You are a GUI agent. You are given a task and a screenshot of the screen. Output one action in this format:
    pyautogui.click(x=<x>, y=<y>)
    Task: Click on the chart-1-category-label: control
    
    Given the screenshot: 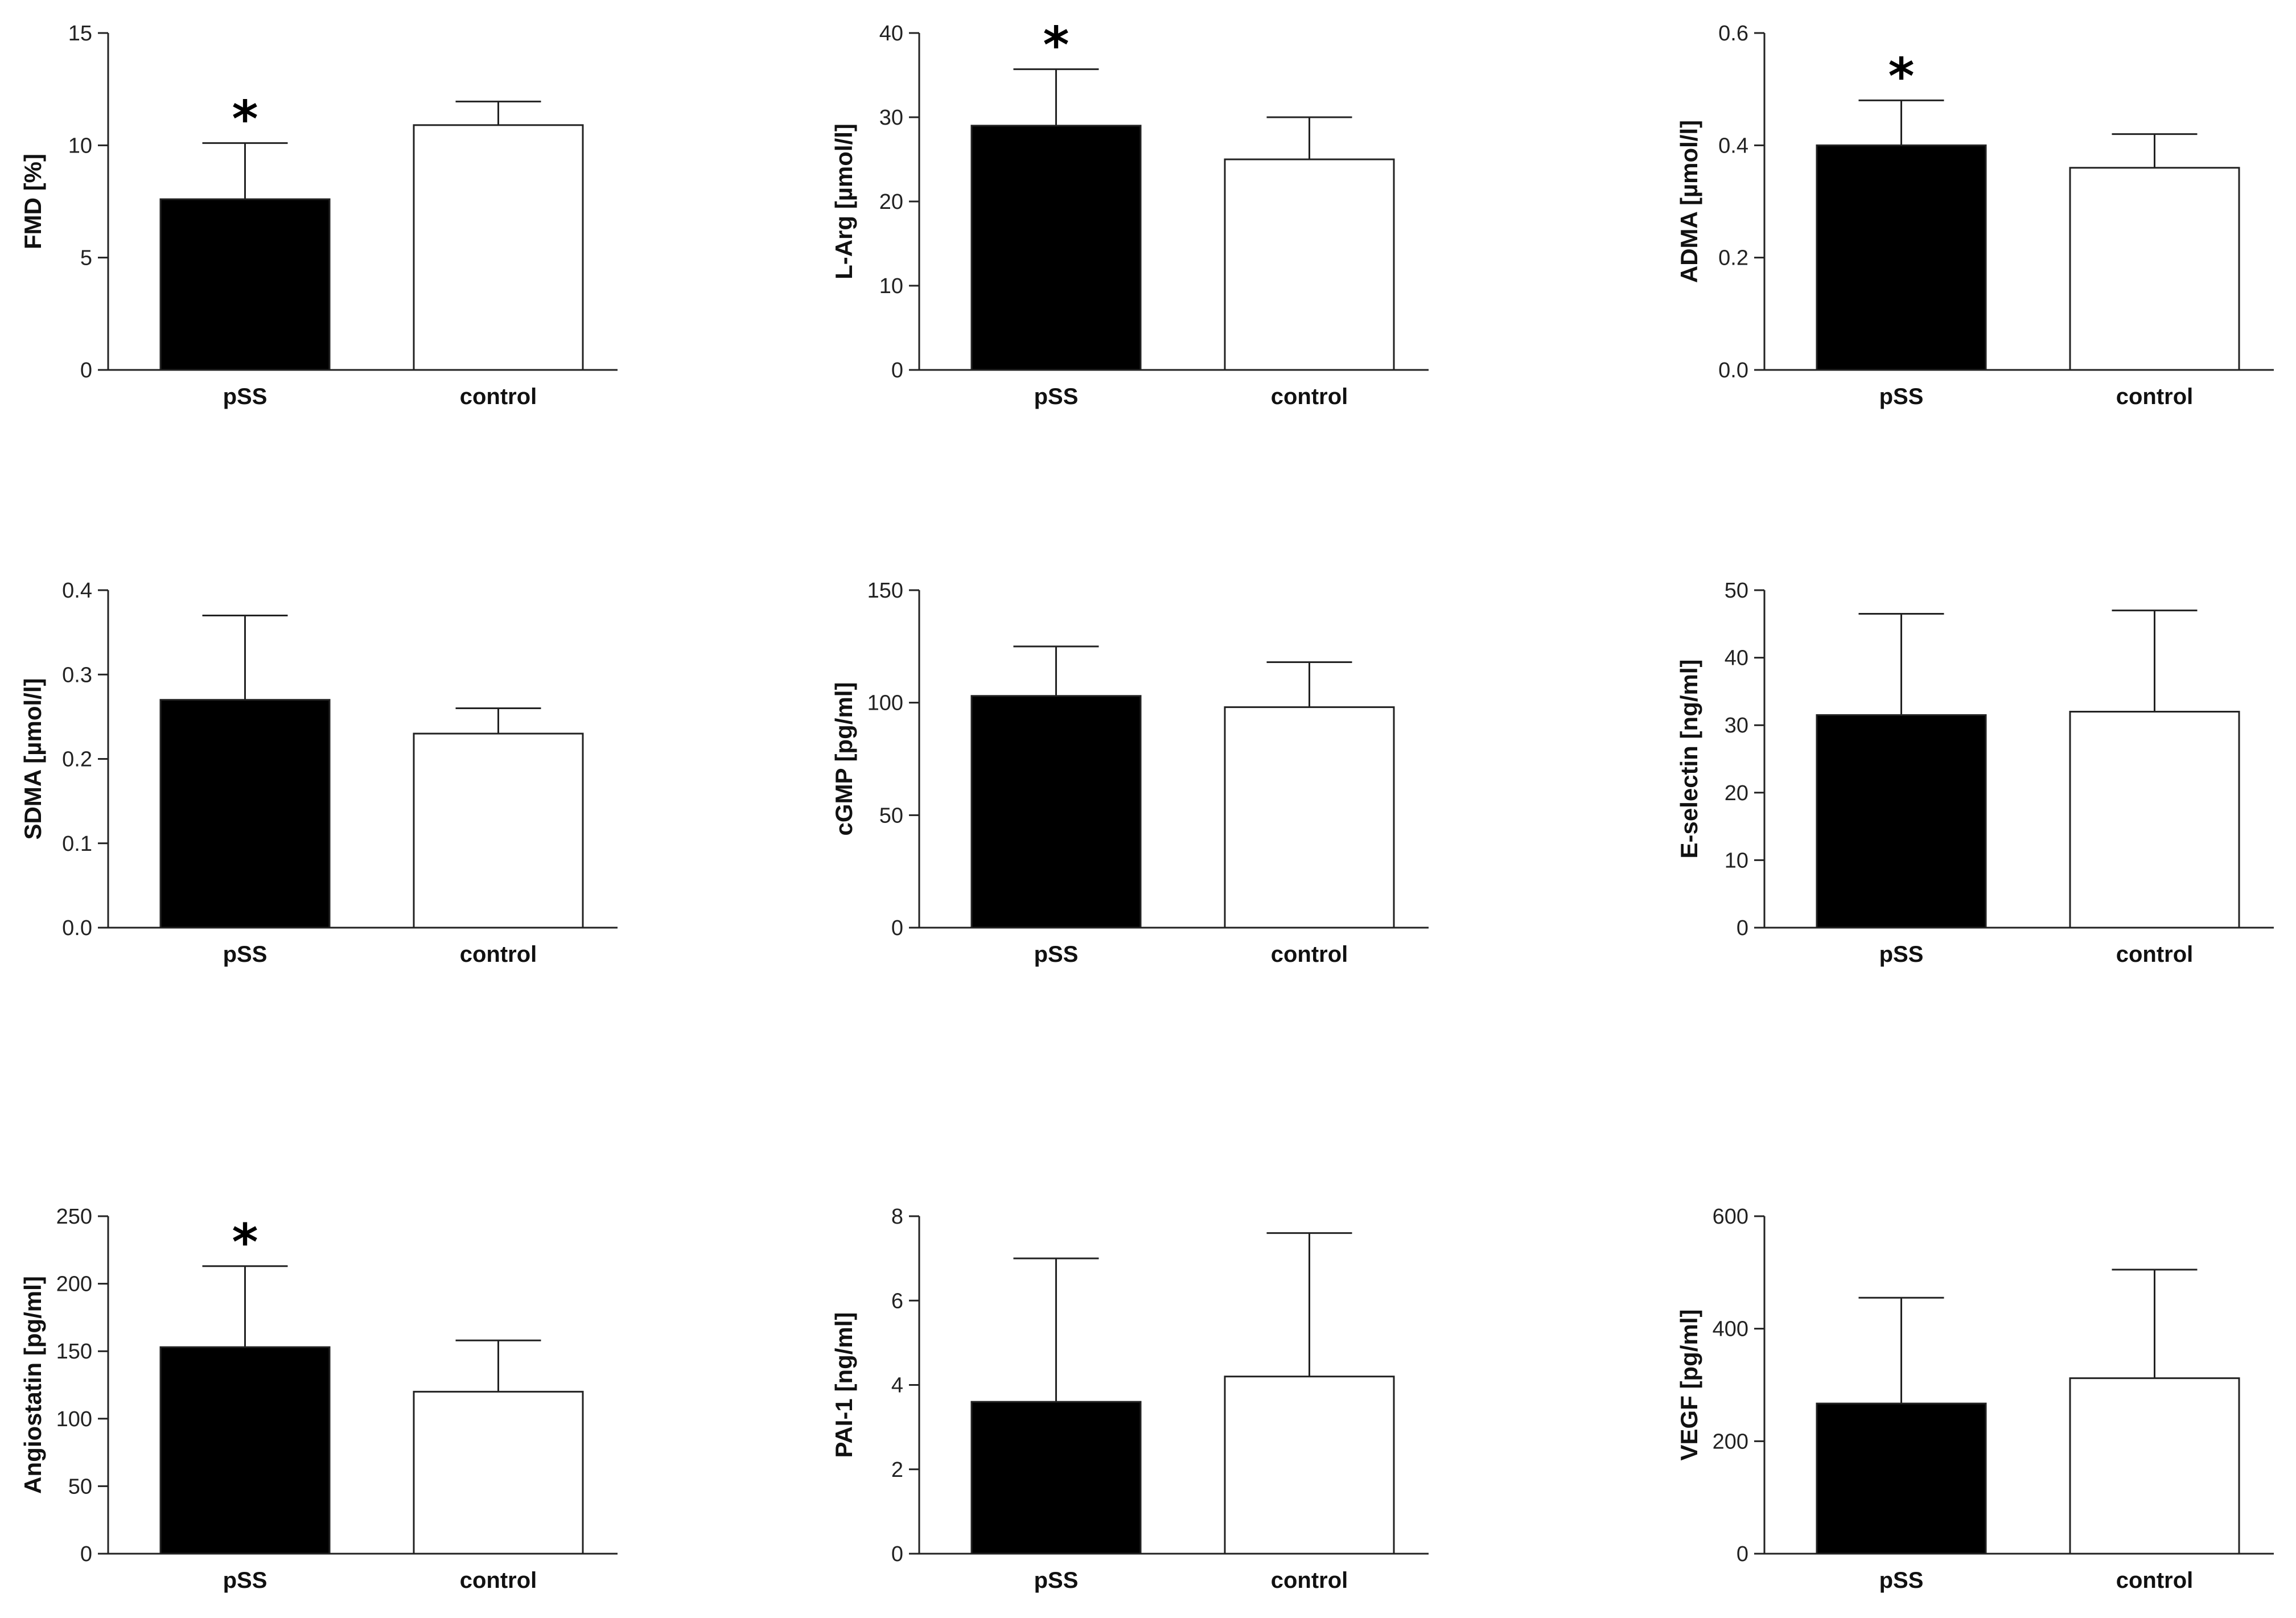 What is the action you would take?
    pyautogui.click(x=1309, y=396)
    